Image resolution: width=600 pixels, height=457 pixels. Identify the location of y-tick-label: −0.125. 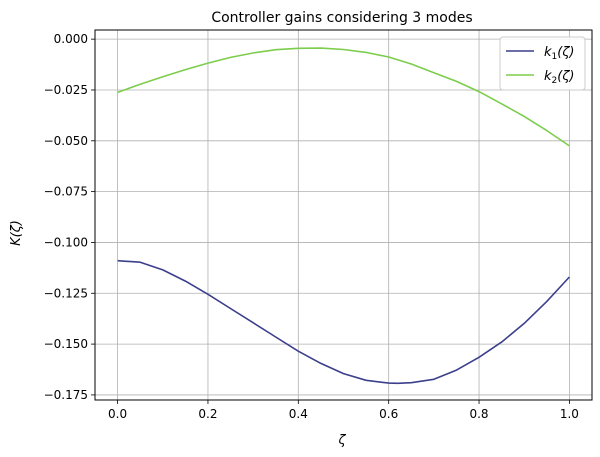
(66, 293).